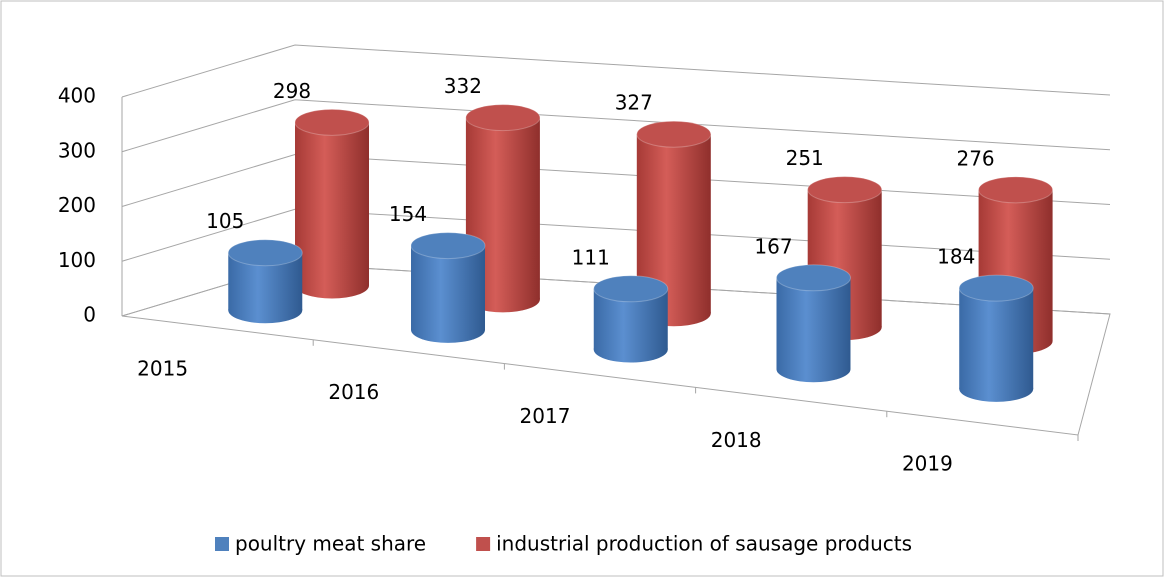 This screenshot has width=1165, height=578. Describe the element at coordinates (292, 91) in the screenshot. I see `value-label: 298` at that location.